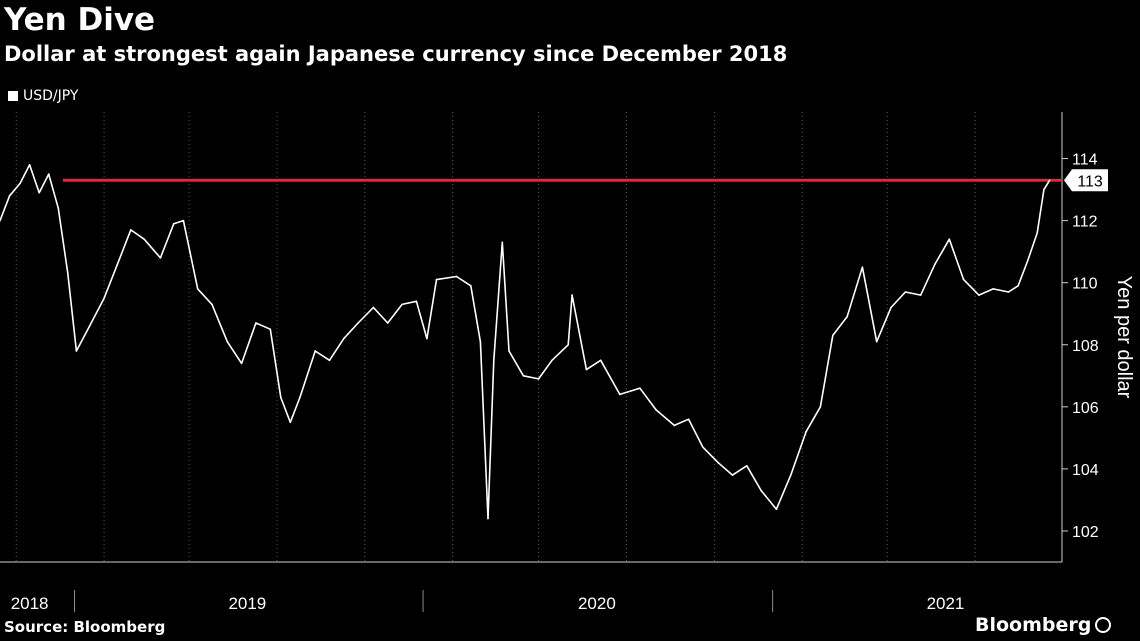 Image resolution: width=1140 pixels, height=641 pixels. Describe the element at coordinates (80, 20) in the screenshot. I see `chart-title: Yen Dive` at that location.